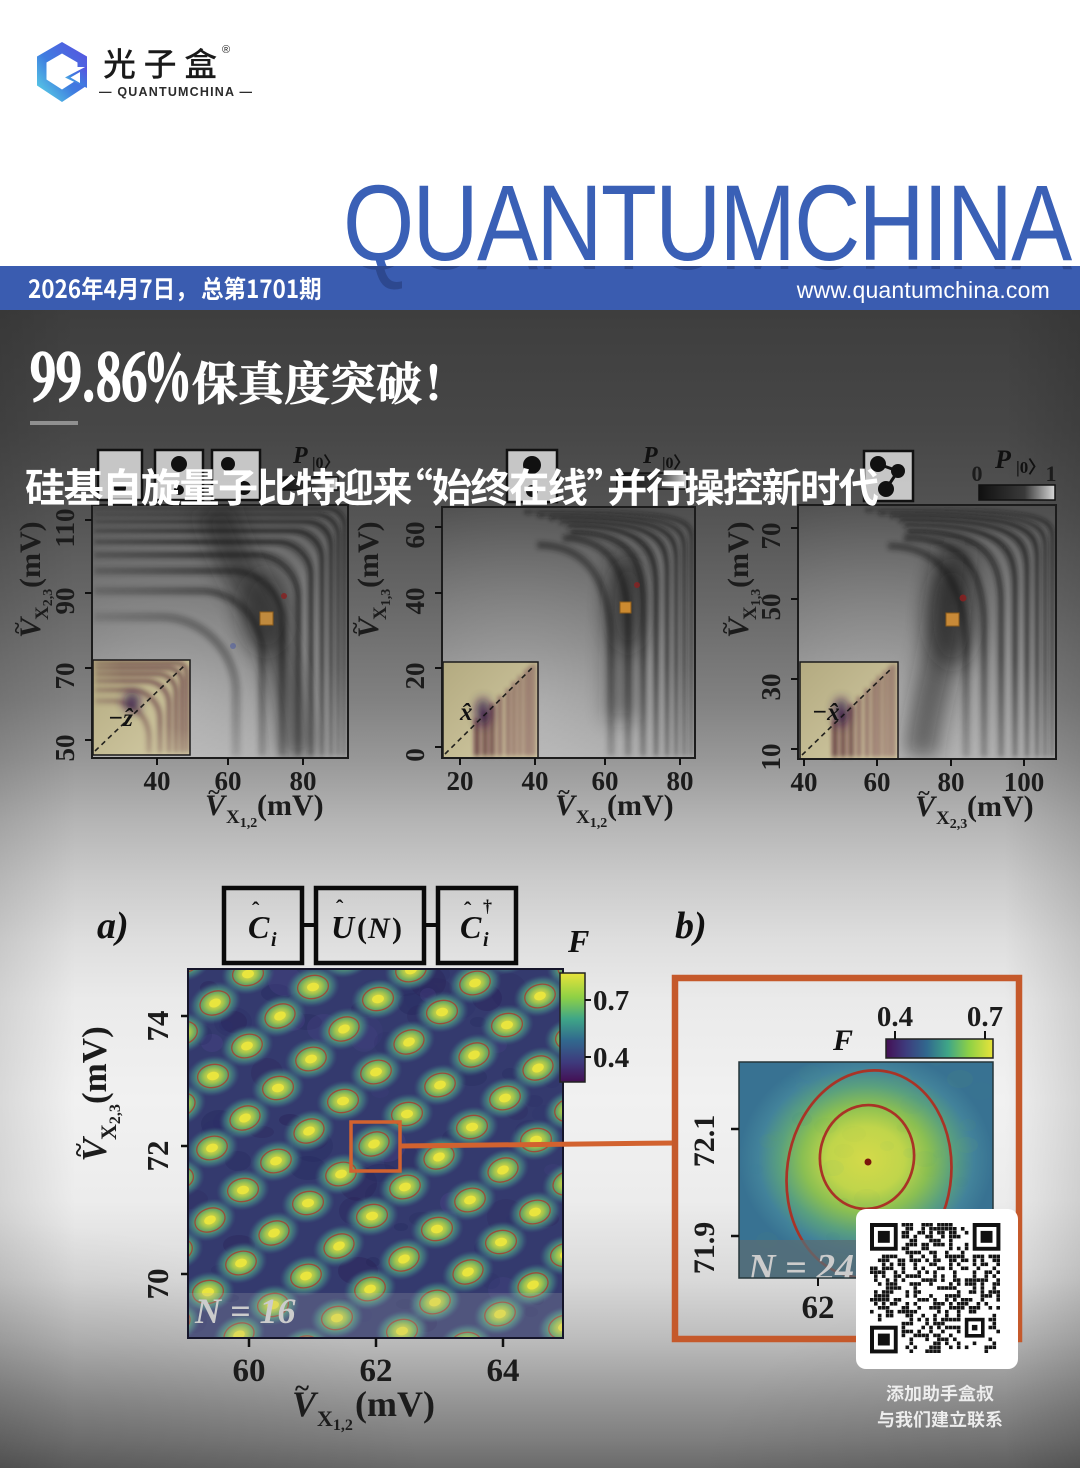  What do you see at coordinates (343, 927) in the screenshot?
I see `svg-text: U` at bounding box center [343, 927].